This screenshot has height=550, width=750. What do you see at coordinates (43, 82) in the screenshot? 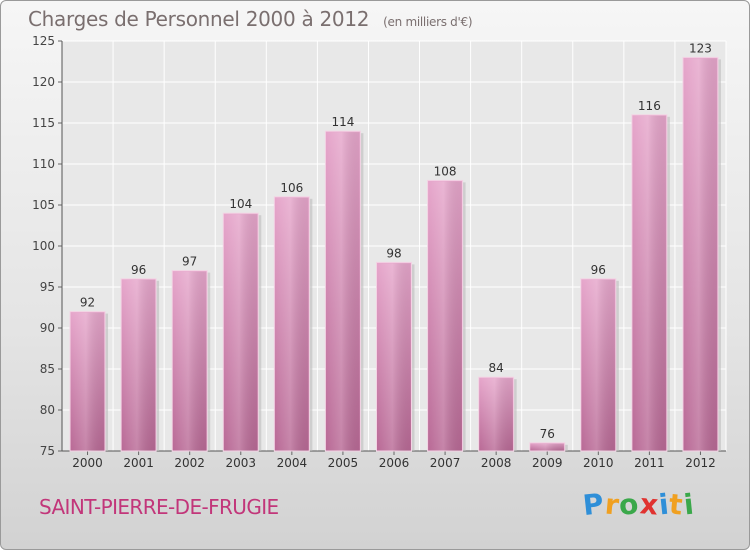
I see `y-tick-label: 120` at bounding box center [43, 82].